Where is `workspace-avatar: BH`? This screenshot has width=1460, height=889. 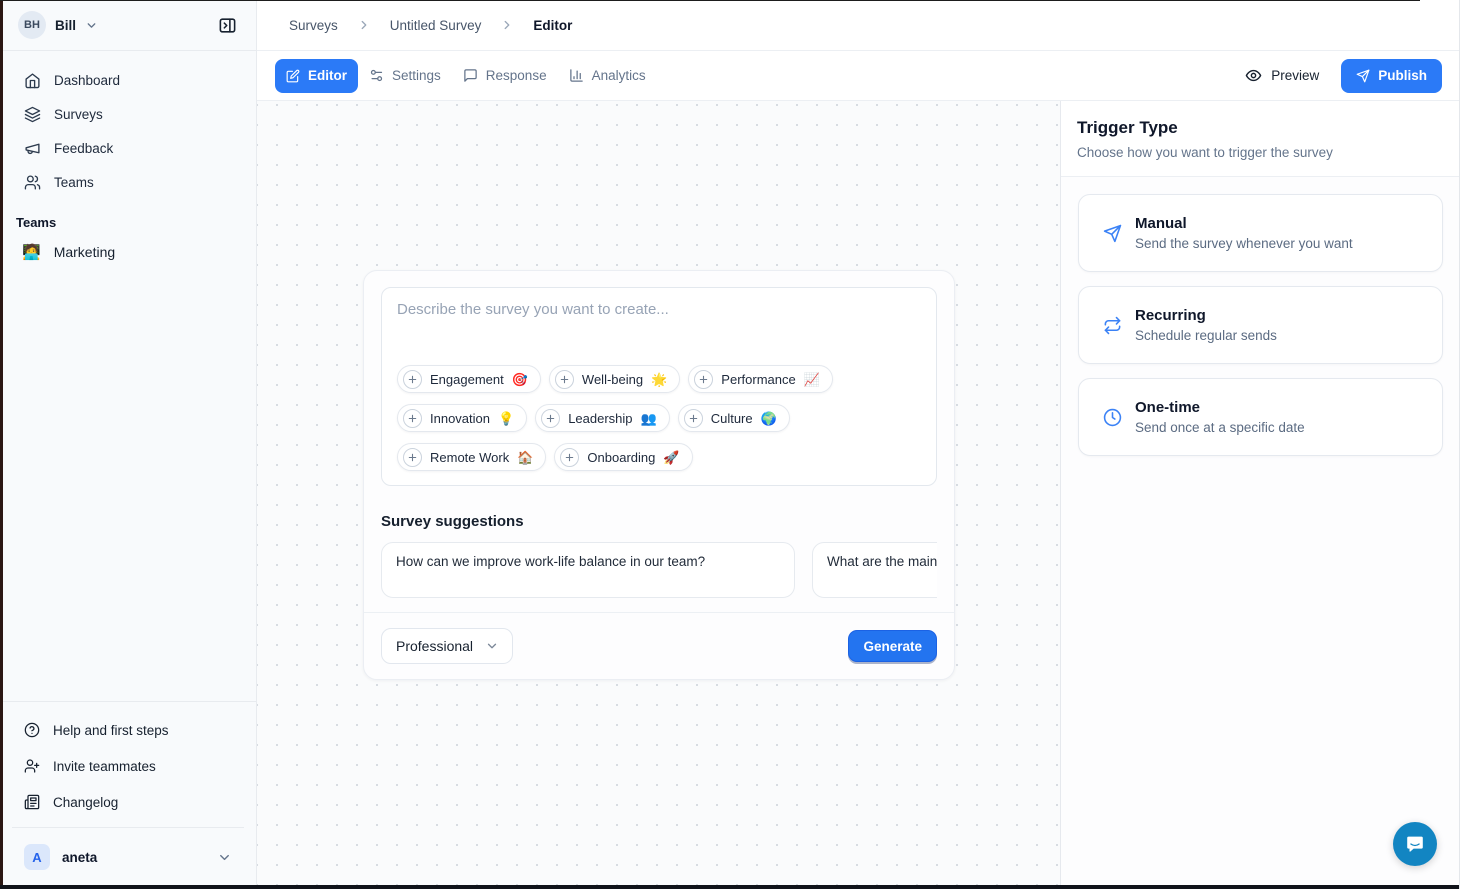 workspace-avatar: BH is located at coordinates (32, 25).